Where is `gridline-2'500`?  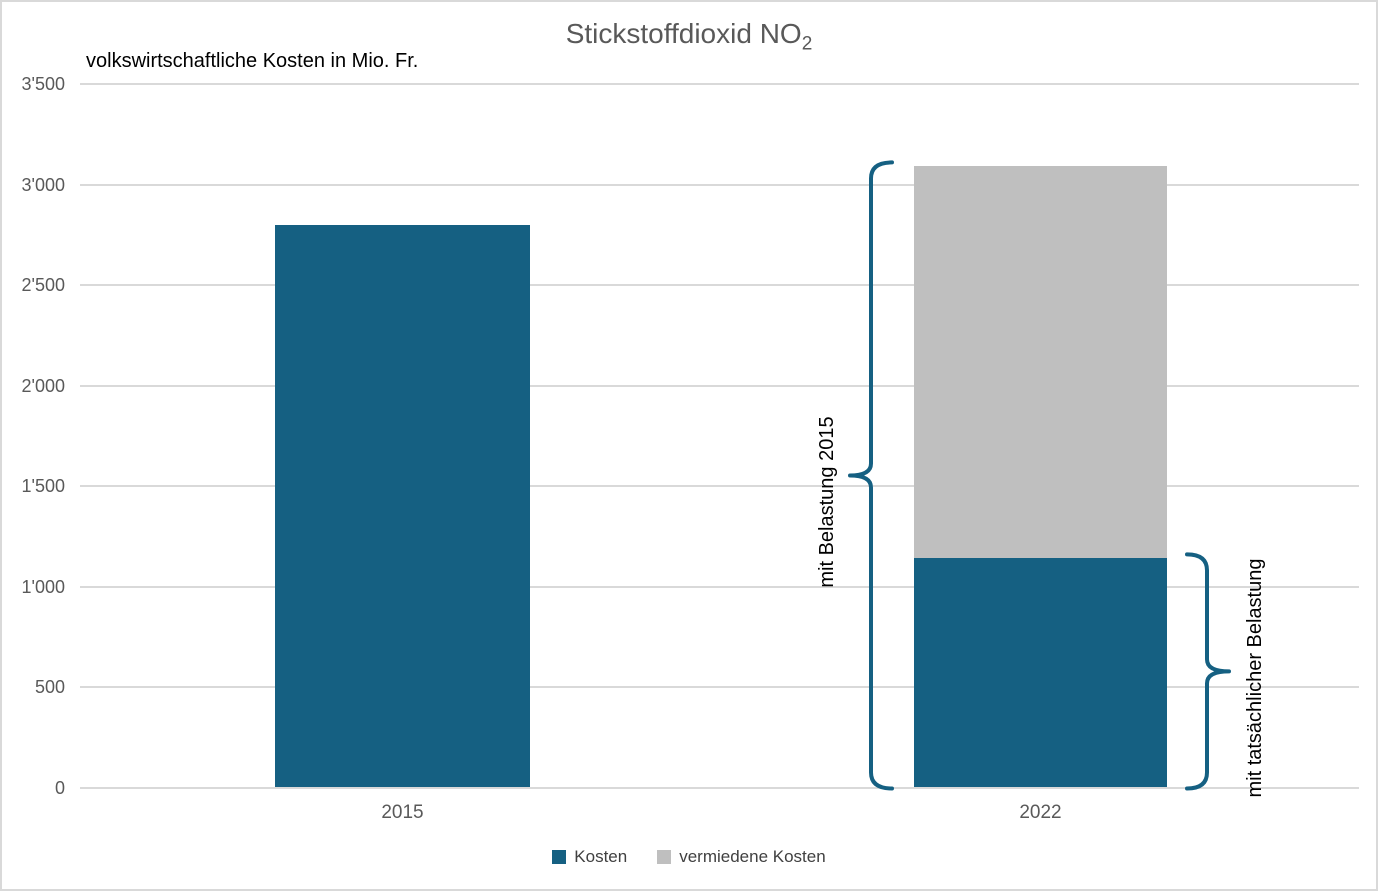
gridline-2'500 is located at coordinates (719, 285).